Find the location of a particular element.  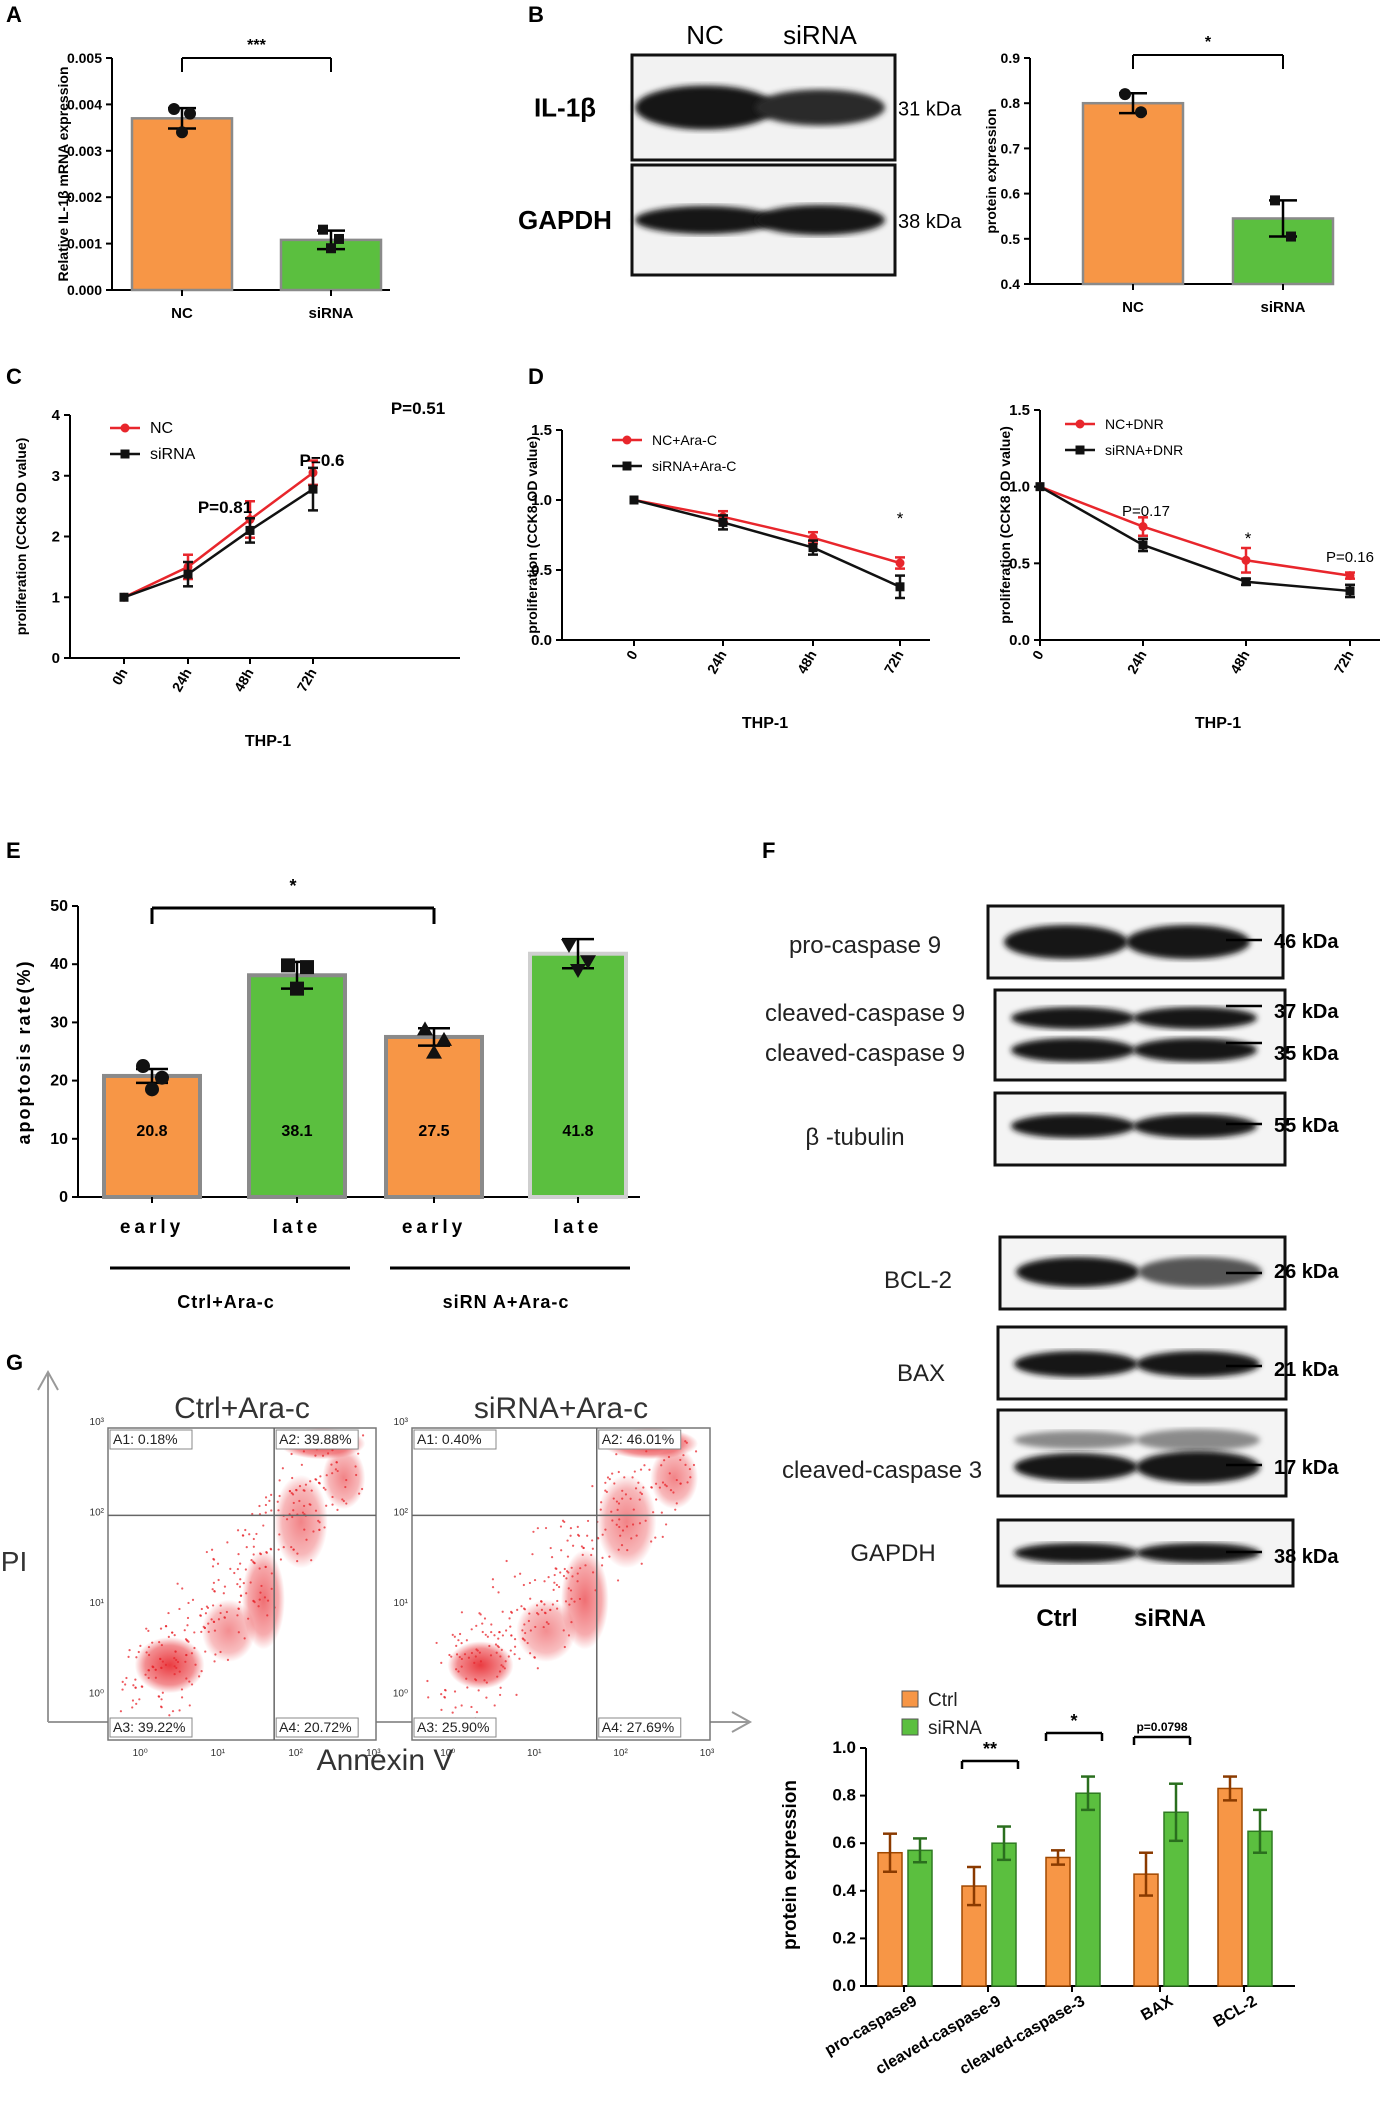

axis-arrow is located at coordinates (742, 1722).